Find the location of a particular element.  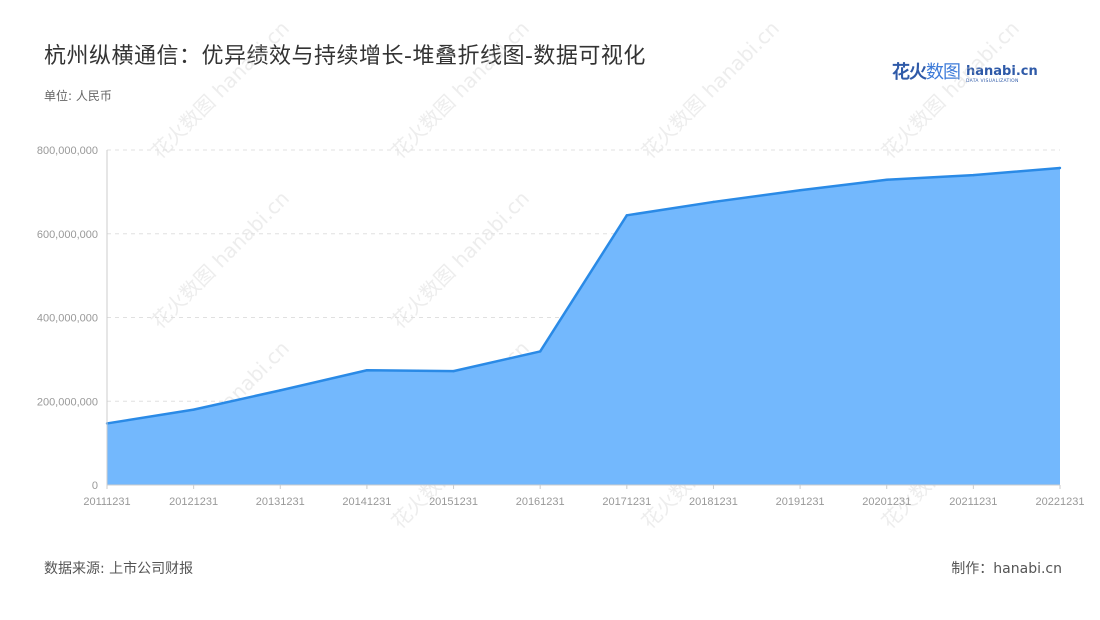

x-tick-label: 20121231 is located at coordinates (193, 502).